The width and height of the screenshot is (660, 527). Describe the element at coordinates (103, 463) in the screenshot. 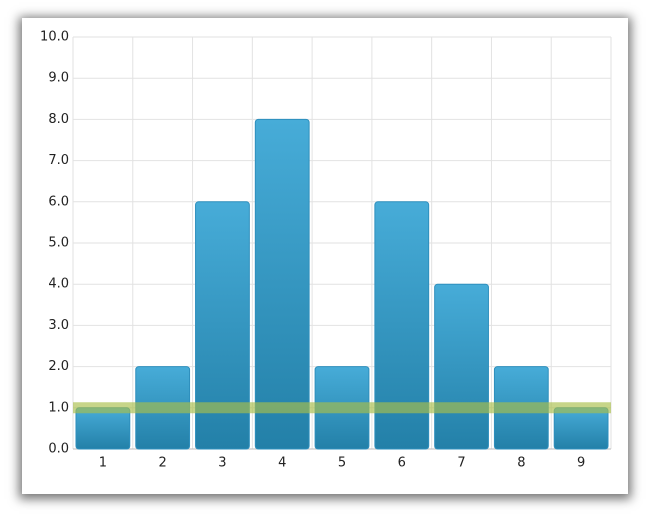

I see `x-tick-label: 1` at that location.